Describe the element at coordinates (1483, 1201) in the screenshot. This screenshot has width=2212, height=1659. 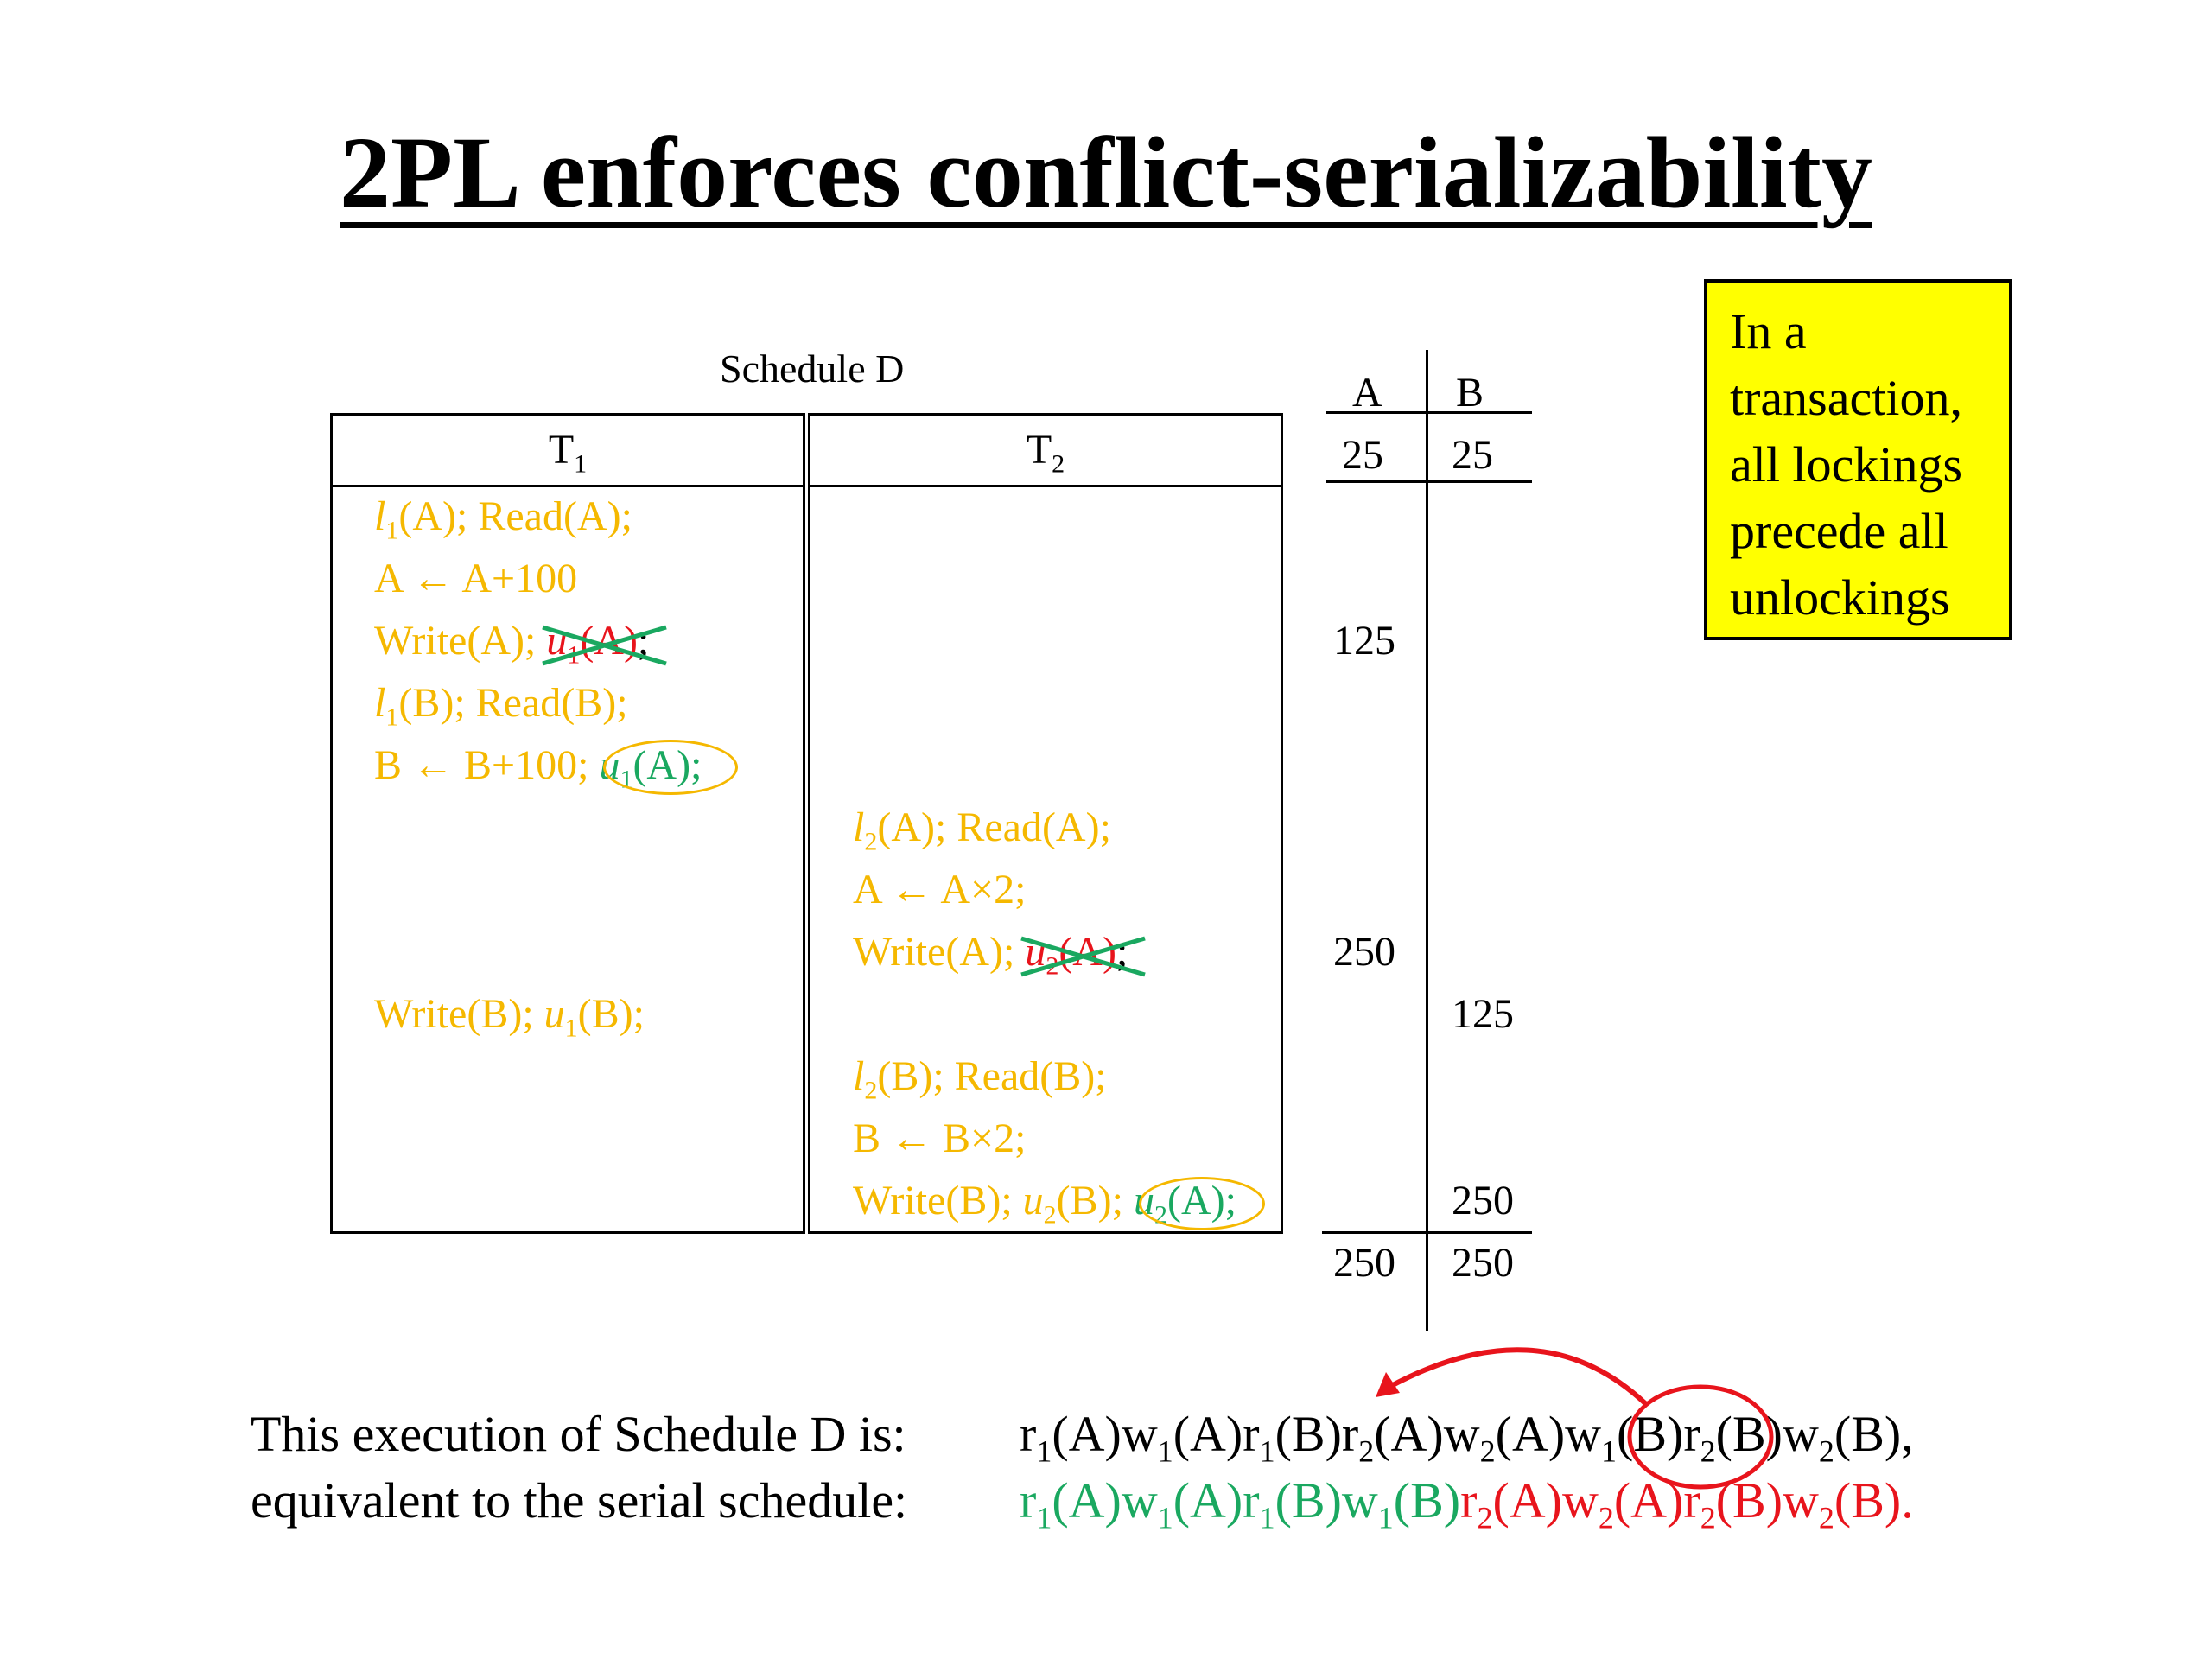
I see `values-b-after-t2: 250` at that location.